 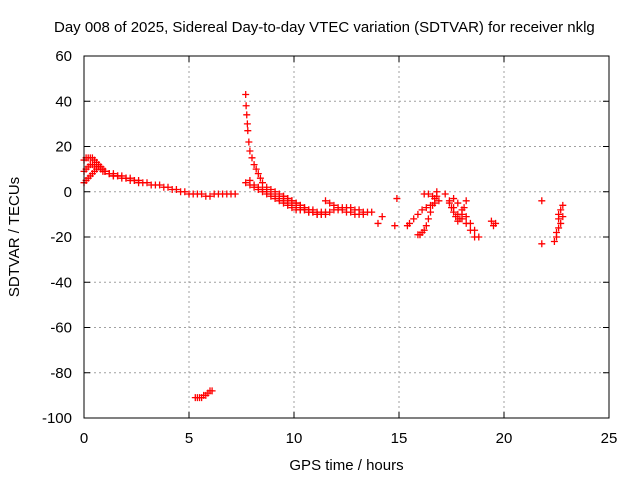 I want to click on x-tick-label: 10, so click(x=294, y=438).